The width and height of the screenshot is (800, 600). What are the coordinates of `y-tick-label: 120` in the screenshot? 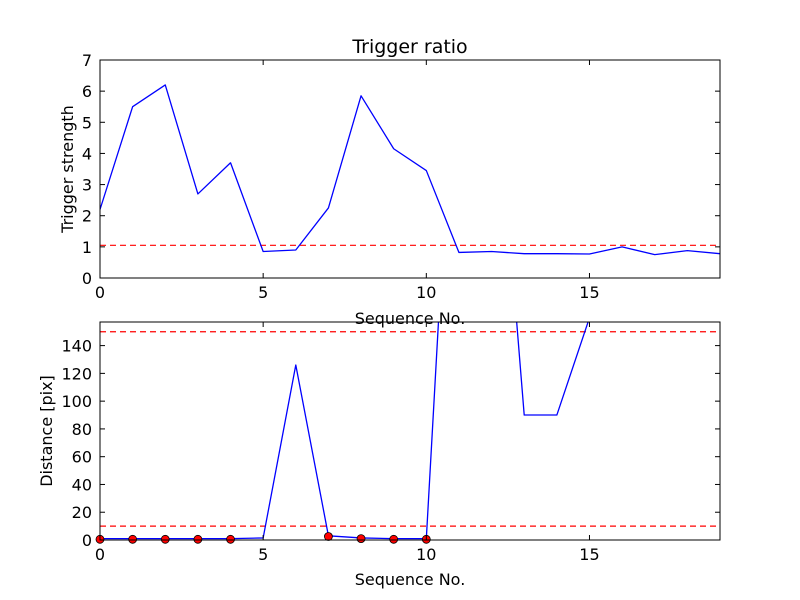 It's located at (76, 373).